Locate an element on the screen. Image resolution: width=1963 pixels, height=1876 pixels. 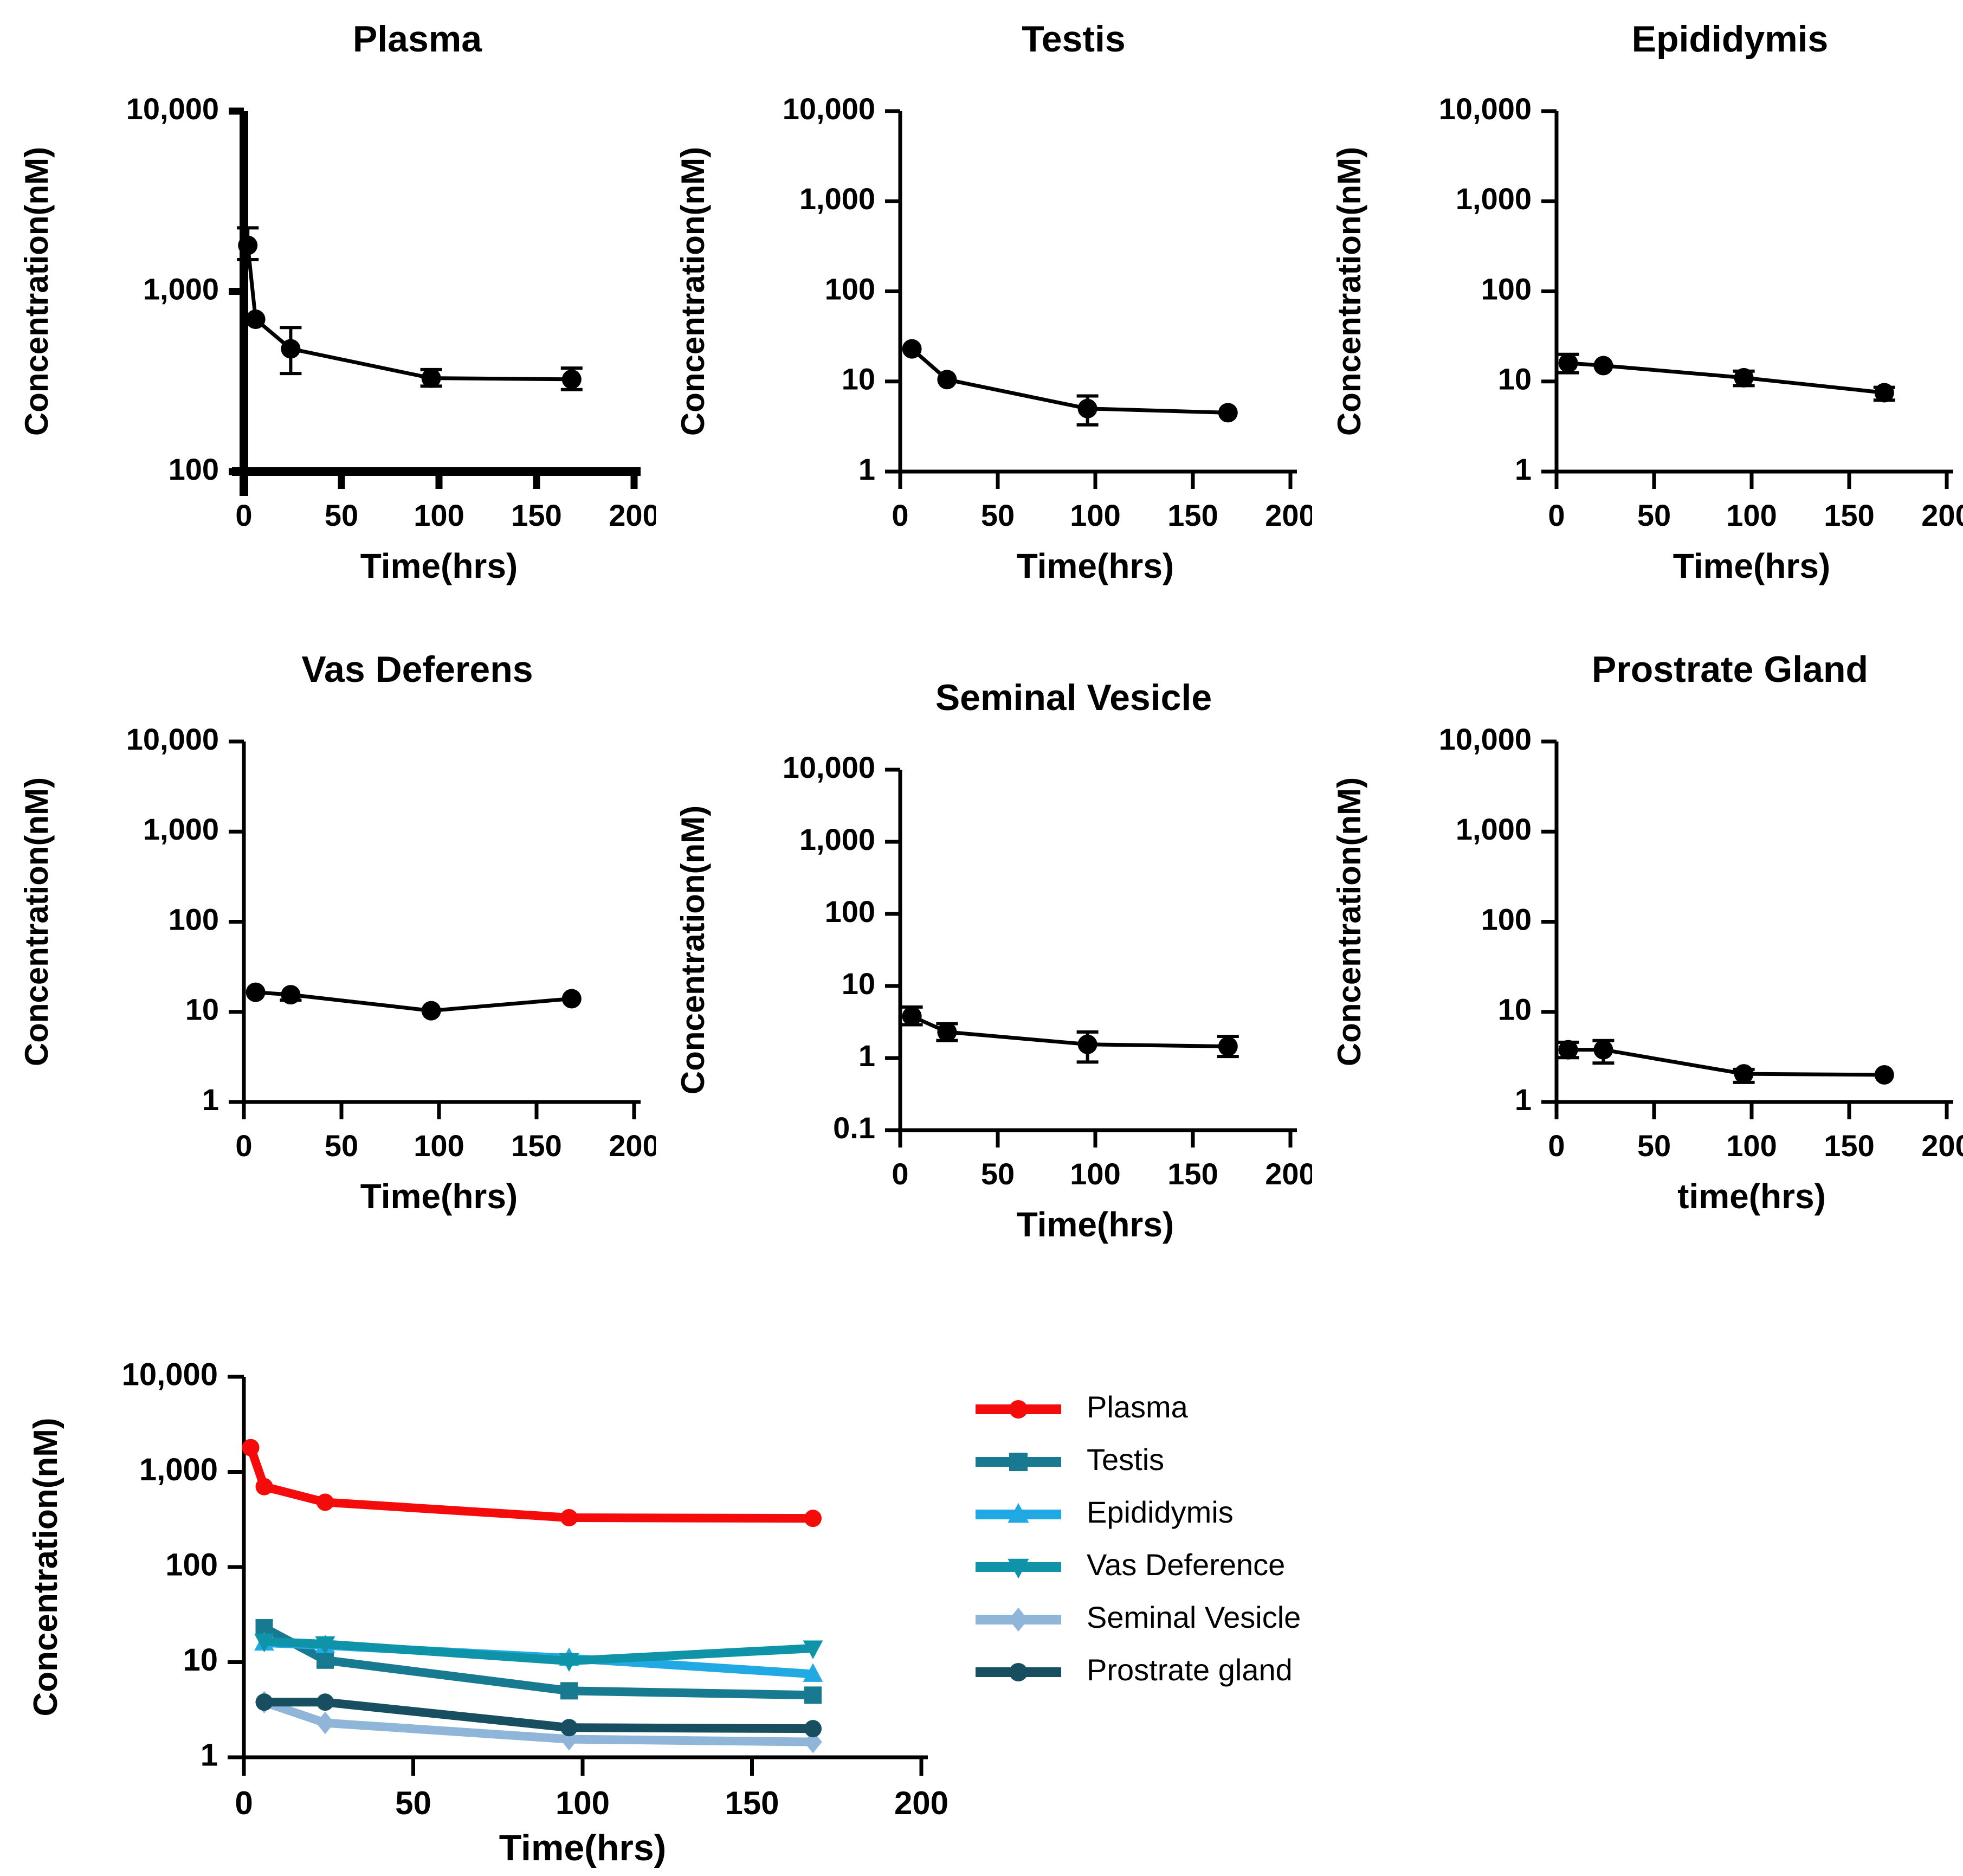
legend-item-Epididymis: Epididymis is located at coordinates (1105, 1512).